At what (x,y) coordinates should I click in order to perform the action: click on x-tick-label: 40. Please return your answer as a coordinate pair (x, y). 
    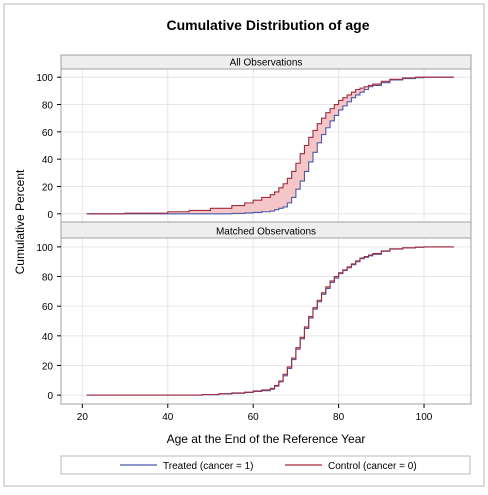
    Looking at the image, I should click on (168, 417).